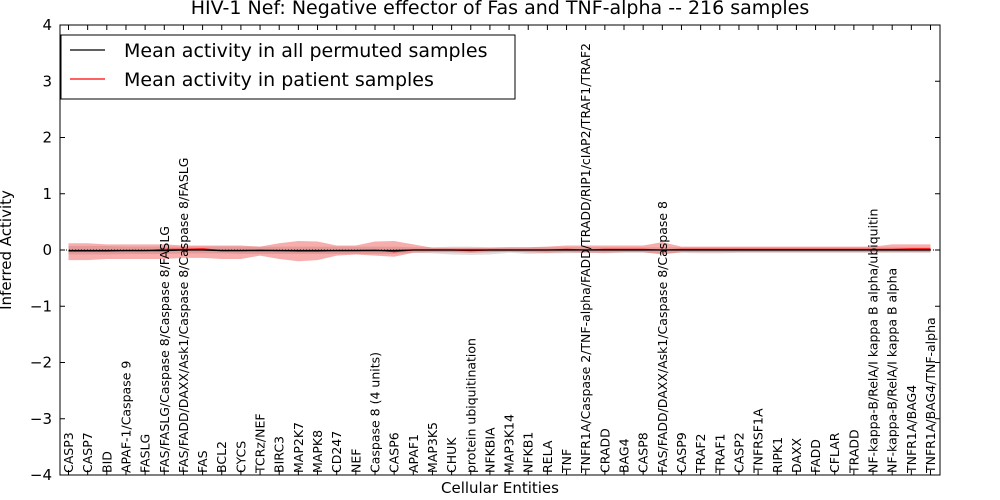 This screenshot has width=1000, height=500. I want to click on y-tick-label: −2, so click(41, 363).